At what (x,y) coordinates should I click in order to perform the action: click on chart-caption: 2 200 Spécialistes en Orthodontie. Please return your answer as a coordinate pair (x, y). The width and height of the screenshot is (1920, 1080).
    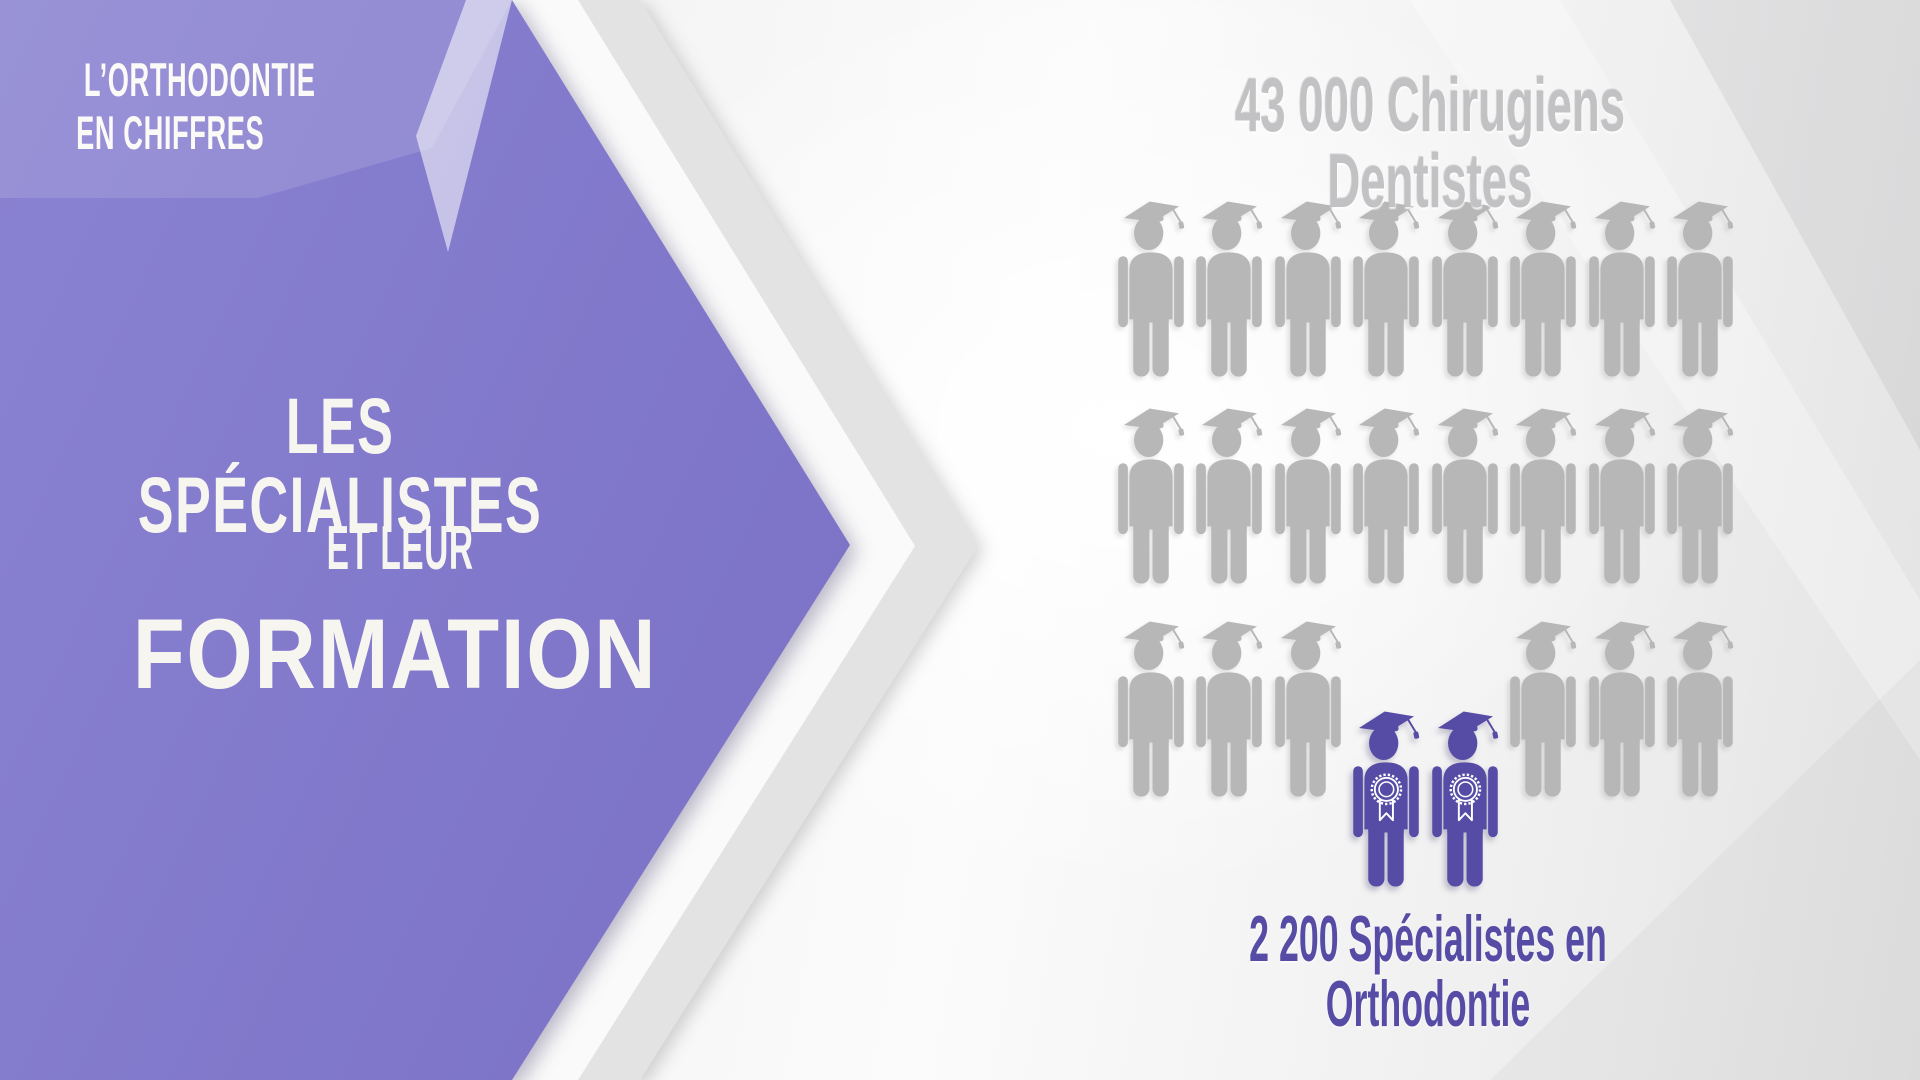
    Looking at the image, I should click on (1428, 971).